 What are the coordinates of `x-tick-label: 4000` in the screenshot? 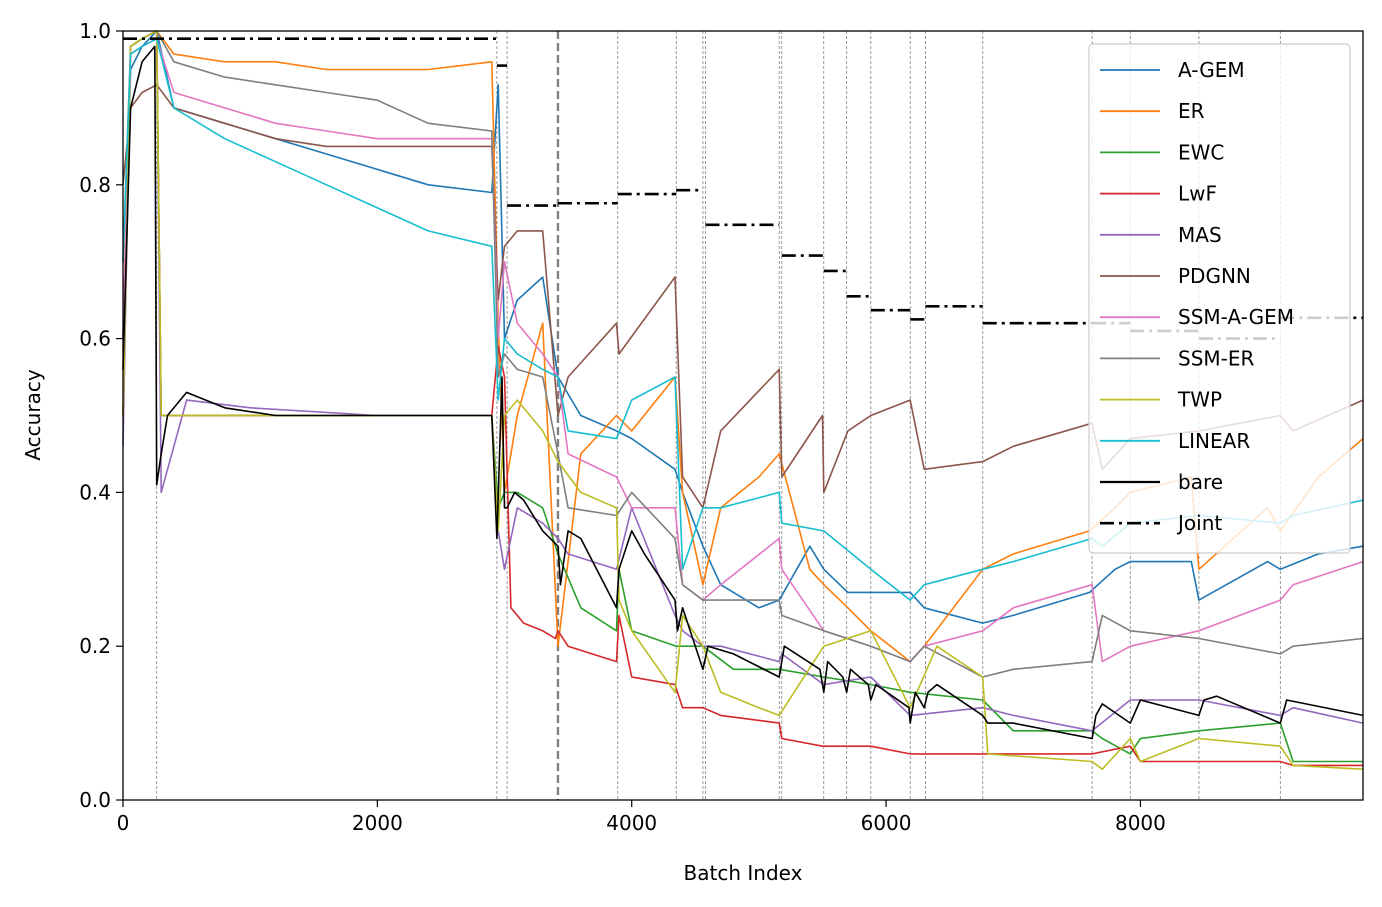 It's located at (631, 823).